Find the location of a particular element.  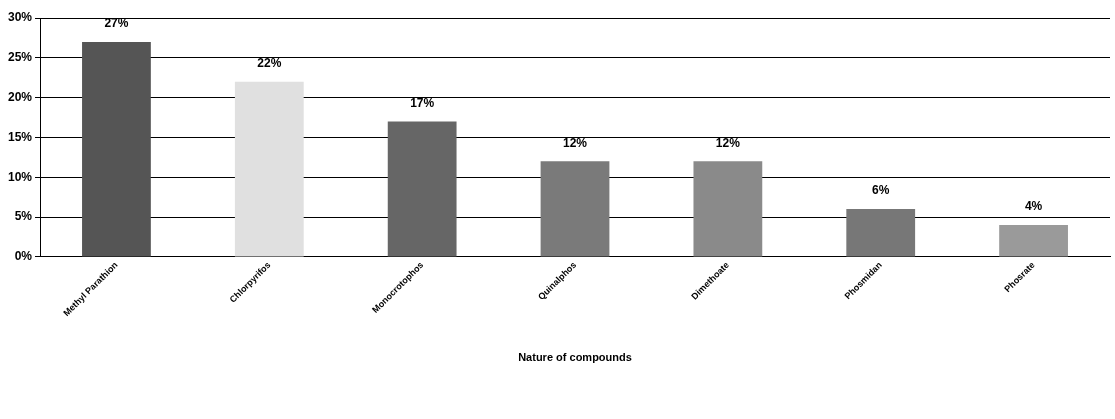

y-tick-label: 5% is located at coordinates (23, 216).